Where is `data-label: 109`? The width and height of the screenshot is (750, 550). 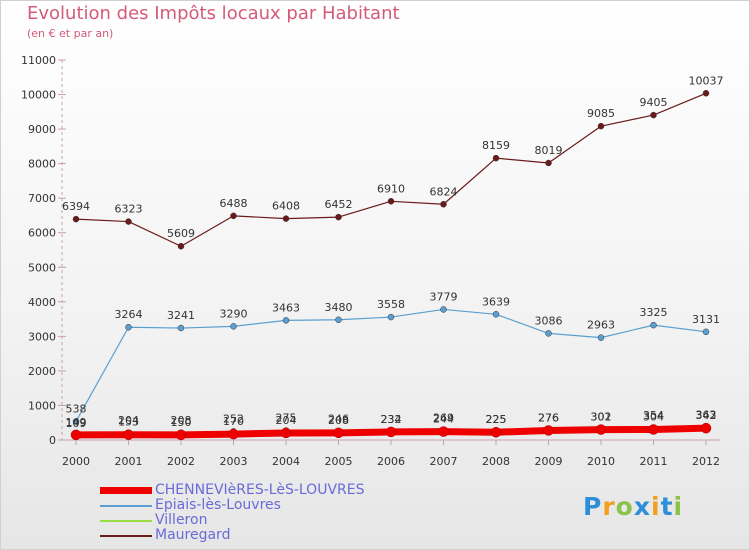
data-label: 109 is located at coordinates (76, 423).